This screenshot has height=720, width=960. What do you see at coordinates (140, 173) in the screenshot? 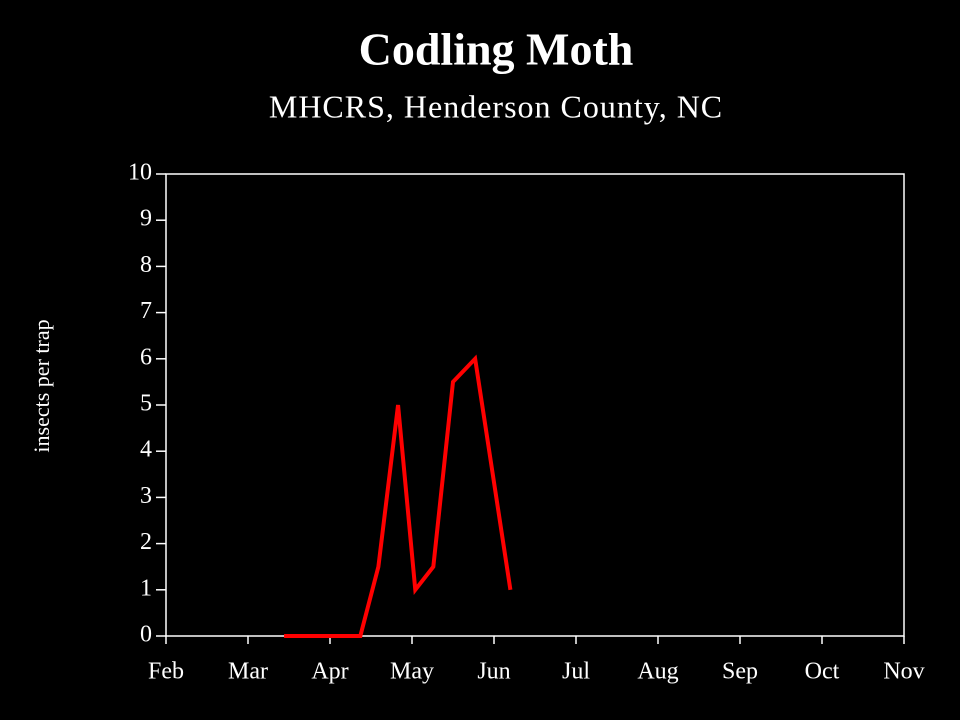
I see `y-tick-label: 10` at bounding box center [140, 173].